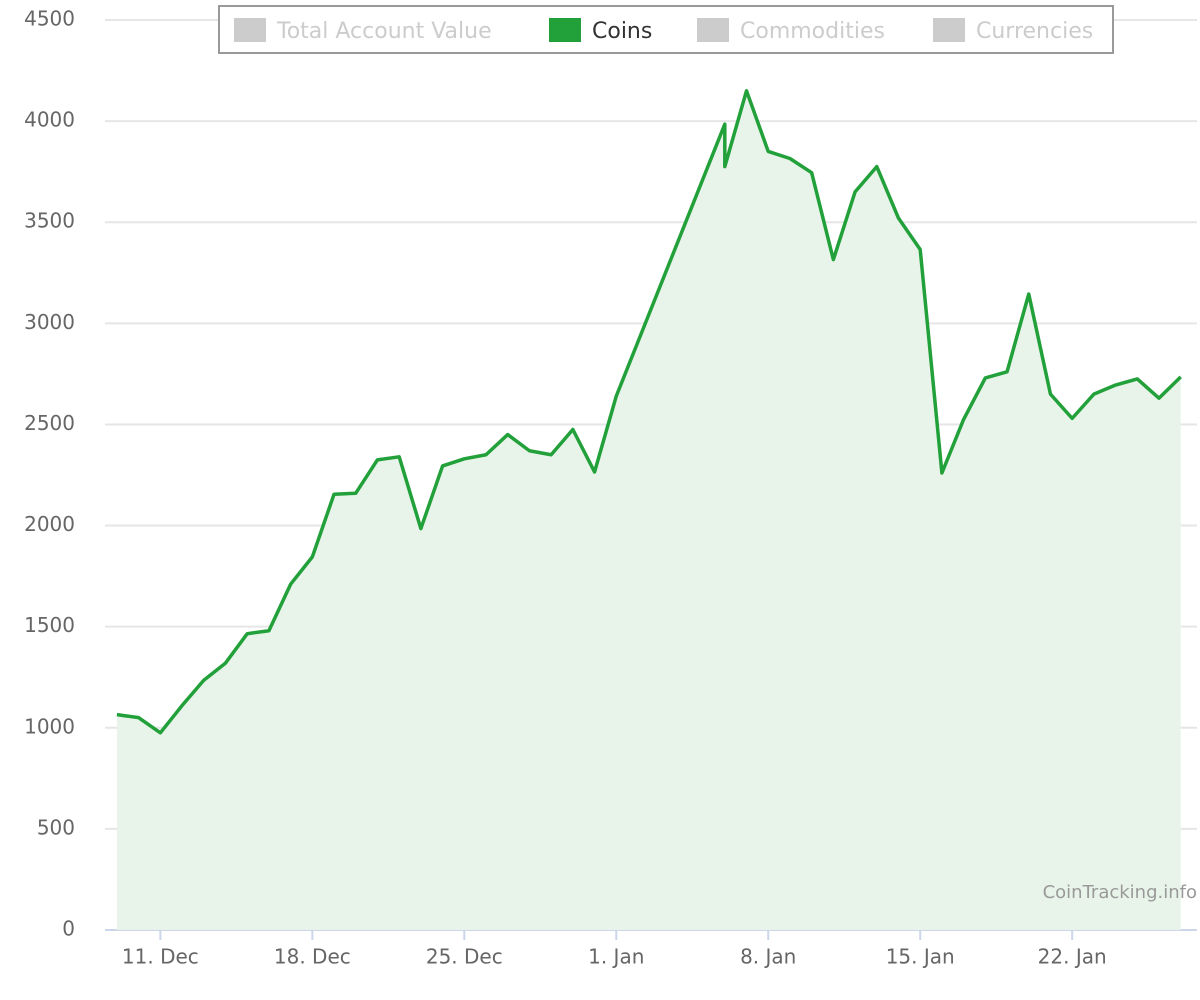 The height and width of the screenshot is (1000, 1200). I want to click on y-tick-label: 4500, so click(49, 19).